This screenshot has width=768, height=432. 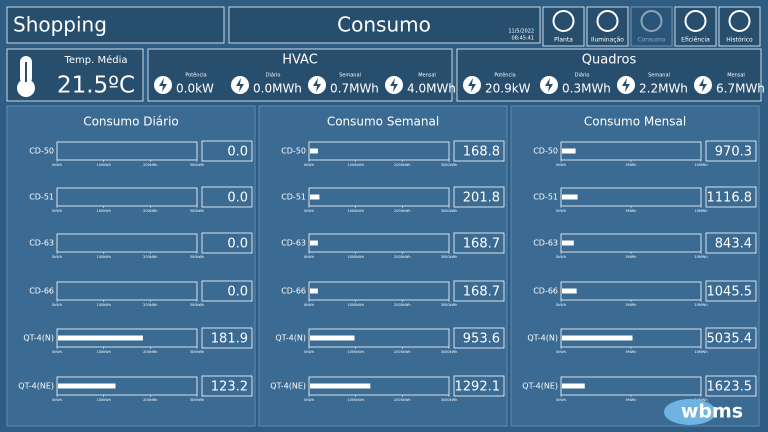 I want to click on summary-item-value: 0.0kW, so click(x=195, y=89).